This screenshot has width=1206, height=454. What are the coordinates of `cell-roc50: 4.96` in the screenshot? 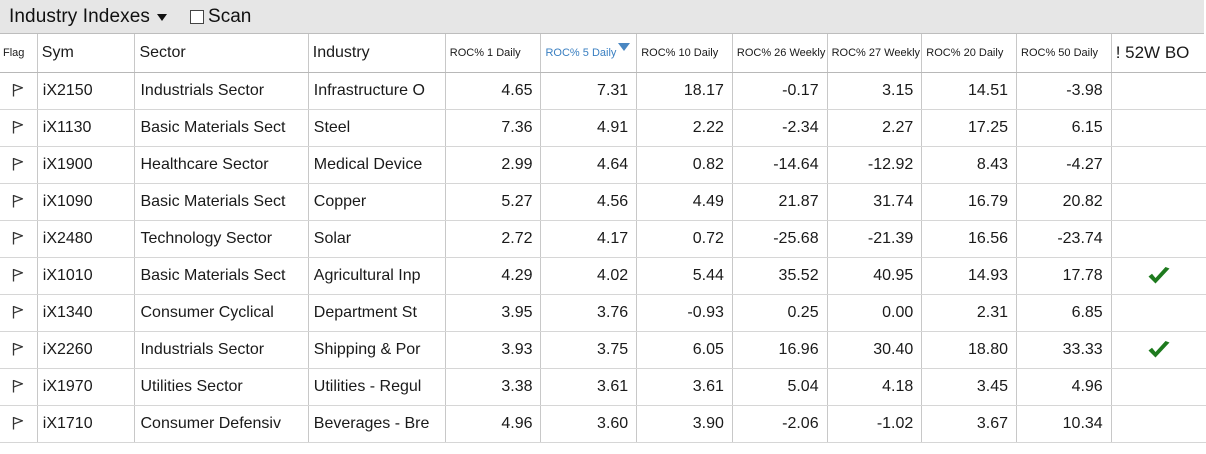 It's located at (1064, 387).